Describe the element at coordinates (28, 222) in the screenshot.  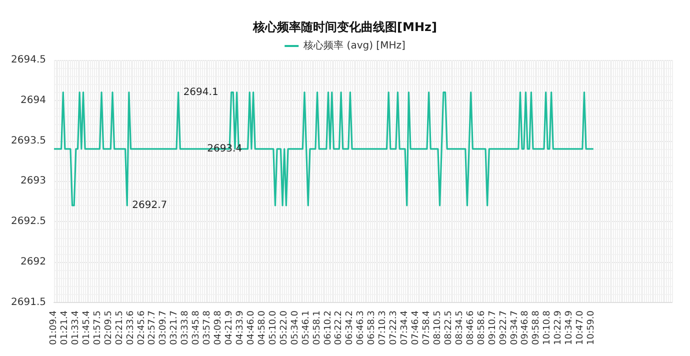
I see `y-tick-label: 2692.5` at that location.